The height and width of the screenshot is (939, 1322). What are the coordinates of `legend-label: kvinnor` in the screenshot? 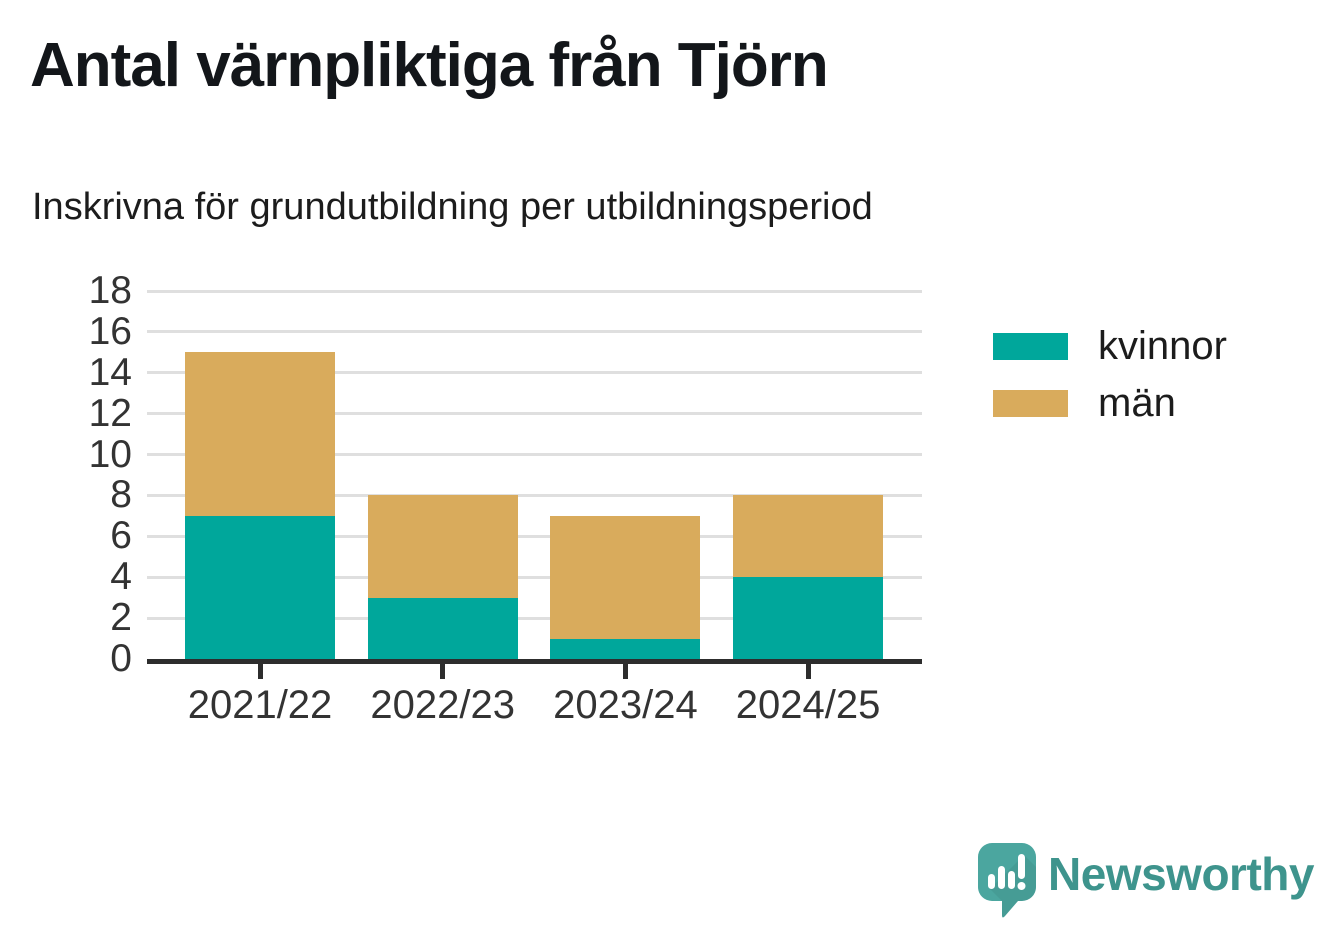 It's located at (1162, 346).